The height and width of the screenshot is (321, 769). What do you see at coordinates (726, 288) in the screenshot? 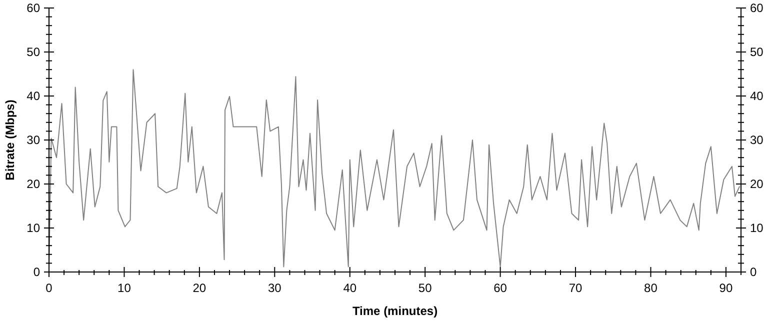
I see `x-tick-label: 90` at bounding box center [726, 288].